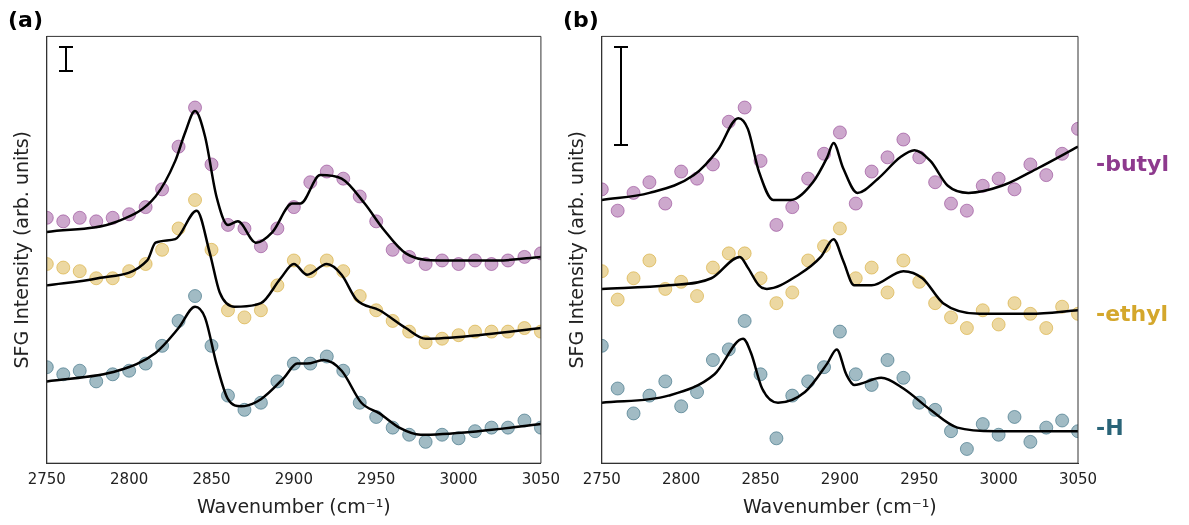  I want to click on series-label: -H, so click(1110, 427).